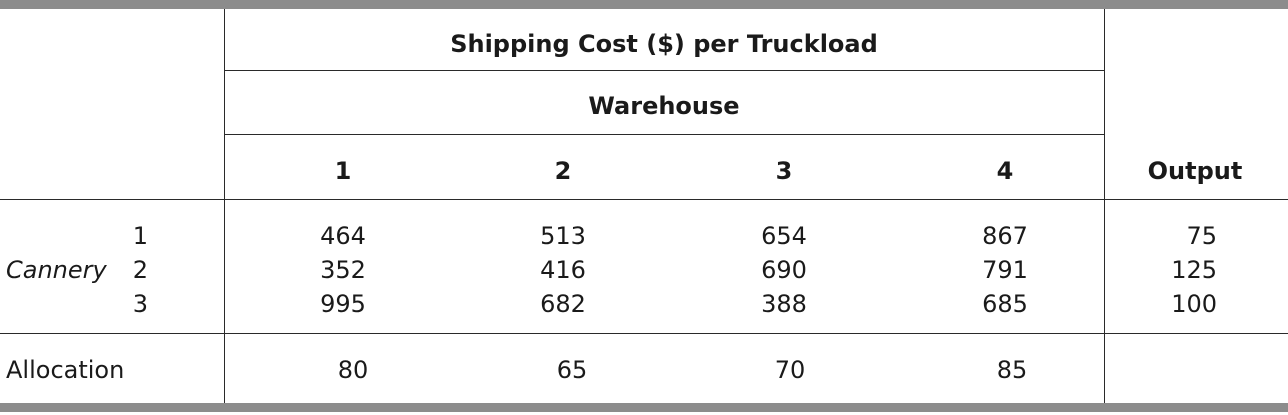  I want to click on table-title: Shipping Cost ($) per Truckload, so click(664, 44).